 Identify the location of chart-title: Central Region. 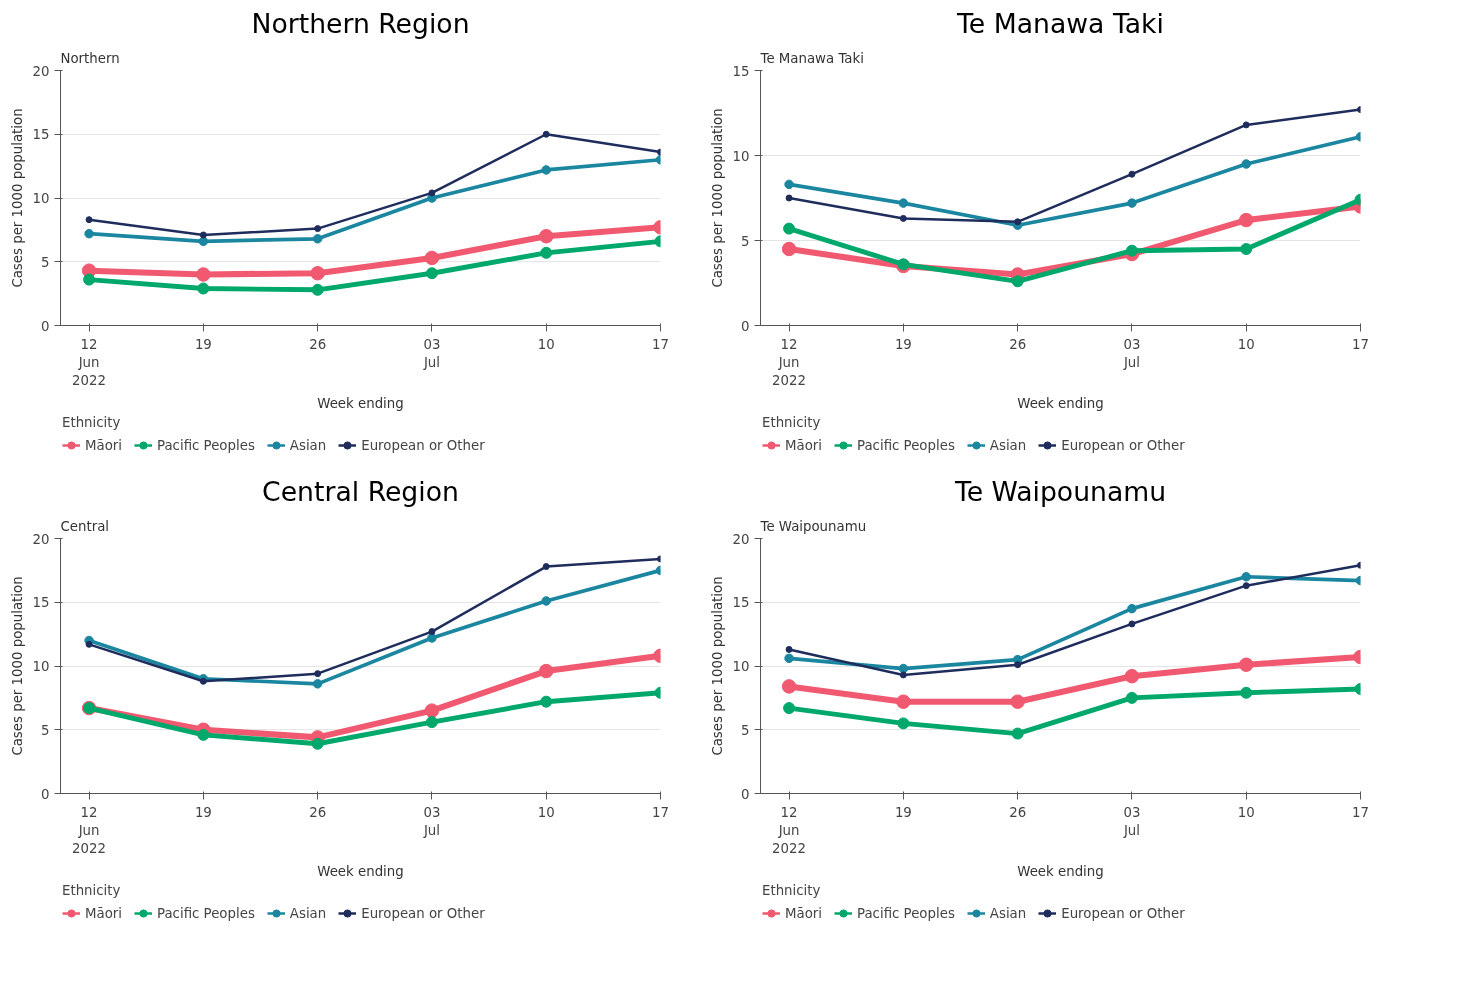
(360, 491).